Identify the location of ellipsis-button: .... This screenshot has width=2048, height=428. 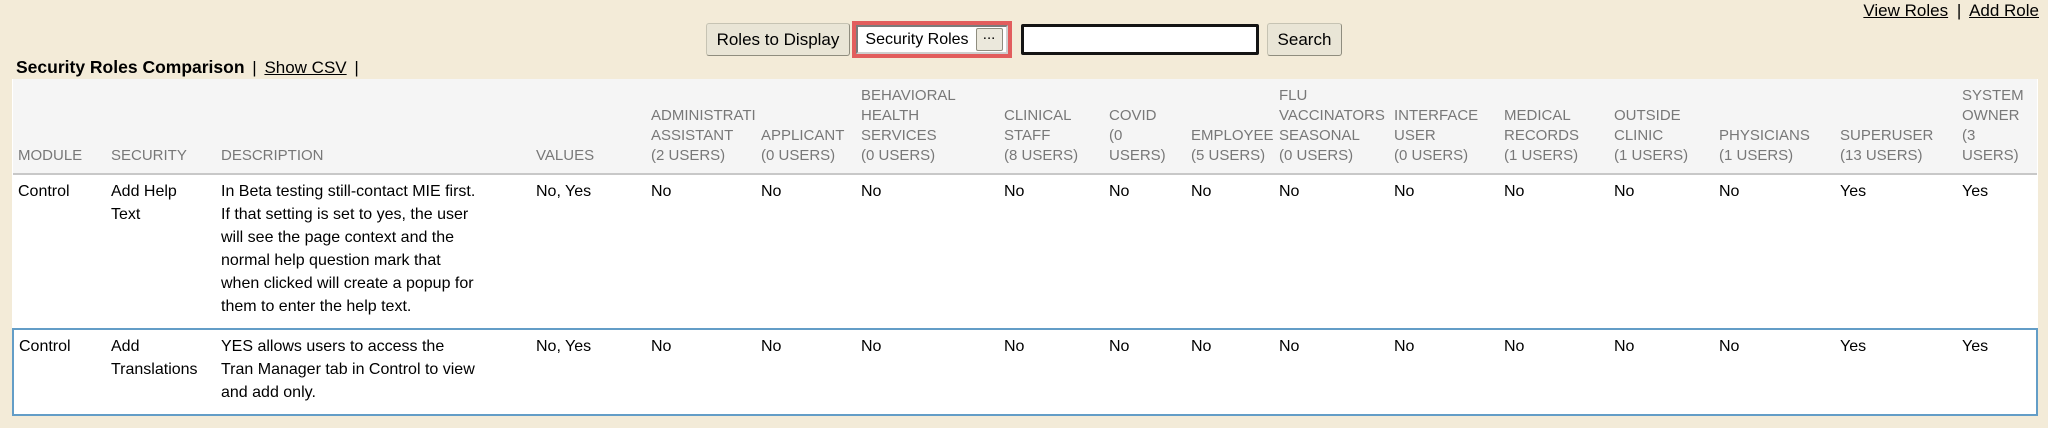
(989, 39).